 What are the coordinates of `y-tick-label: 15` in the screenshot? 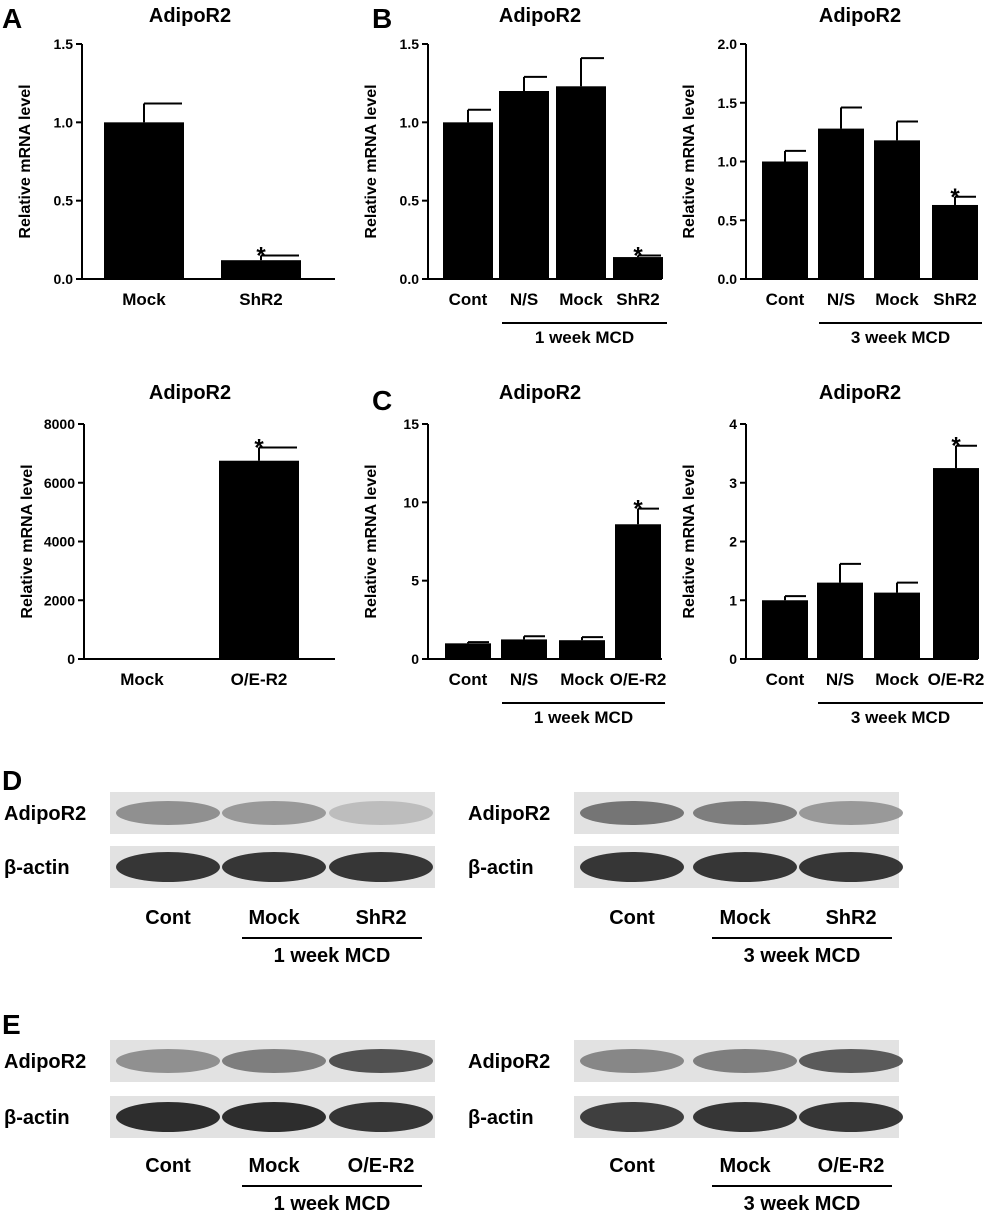 It's located at (411, 424).